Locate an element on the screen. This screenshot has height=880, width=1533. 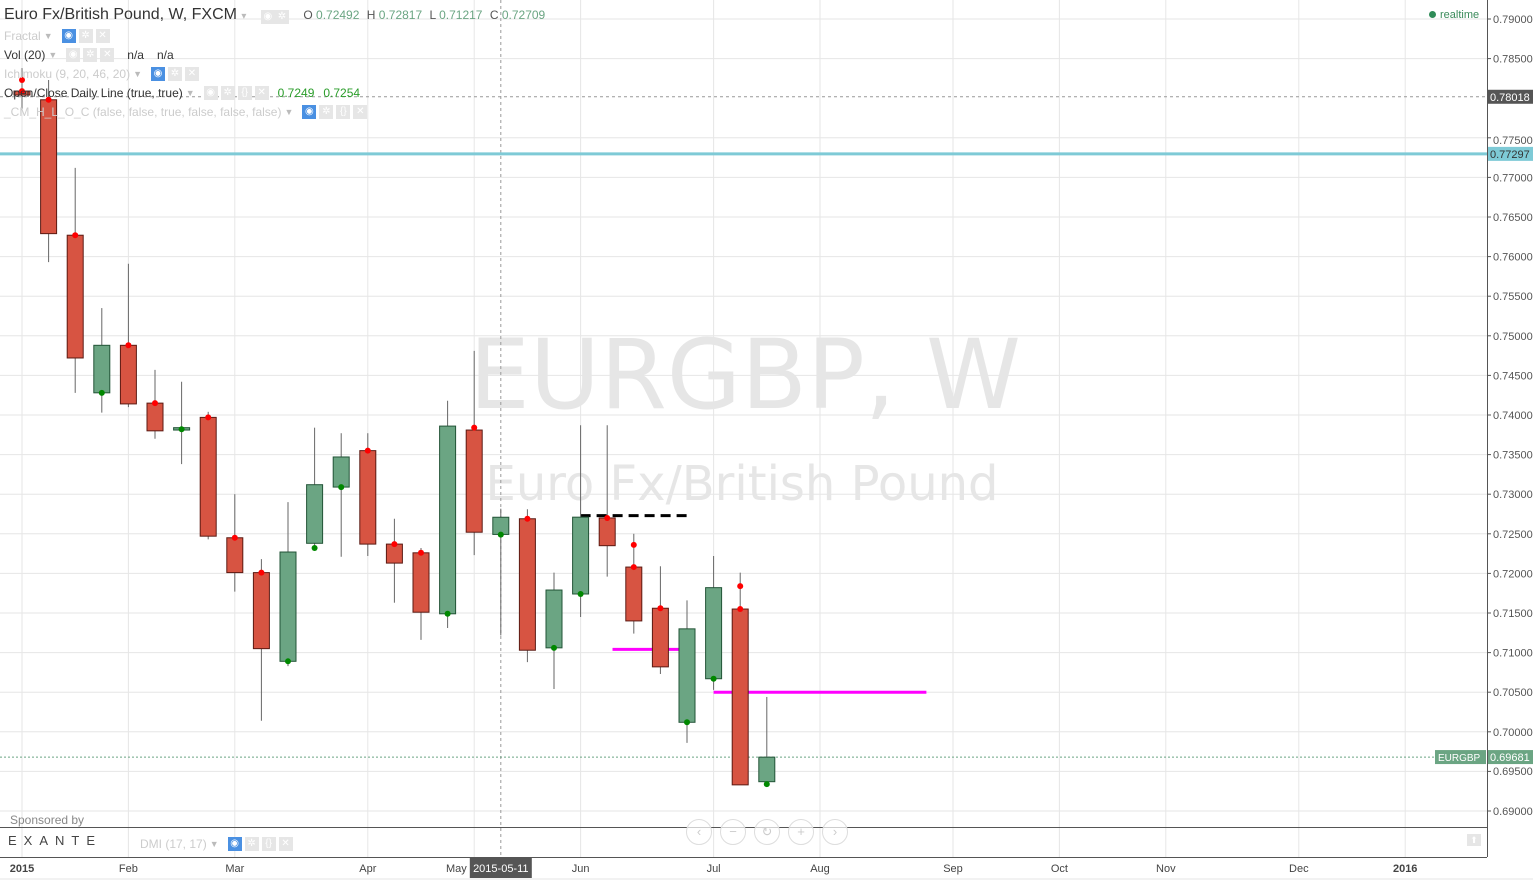
price-tag is located at coordinates (1510, 96).